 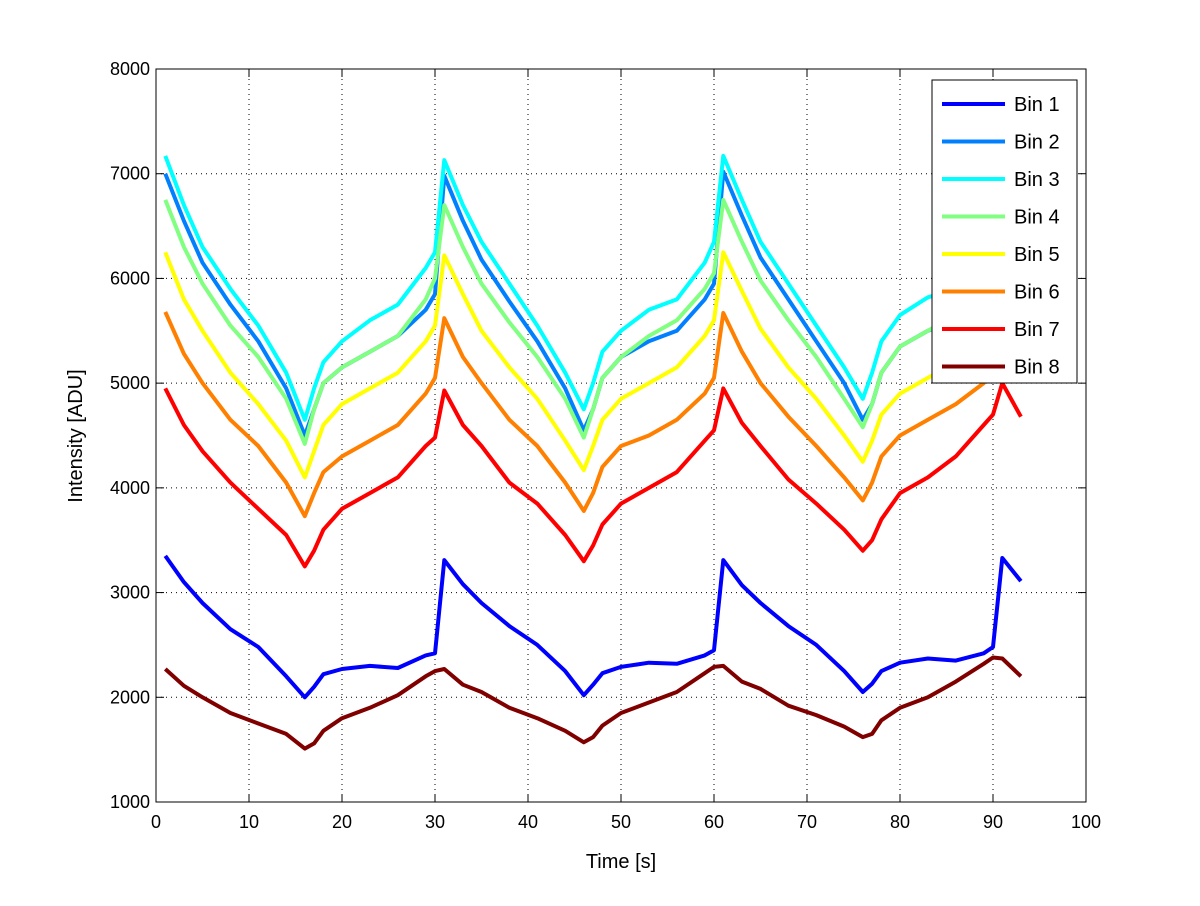 I want to click on y-tick-label: 3000, so click(x=130, y=593).